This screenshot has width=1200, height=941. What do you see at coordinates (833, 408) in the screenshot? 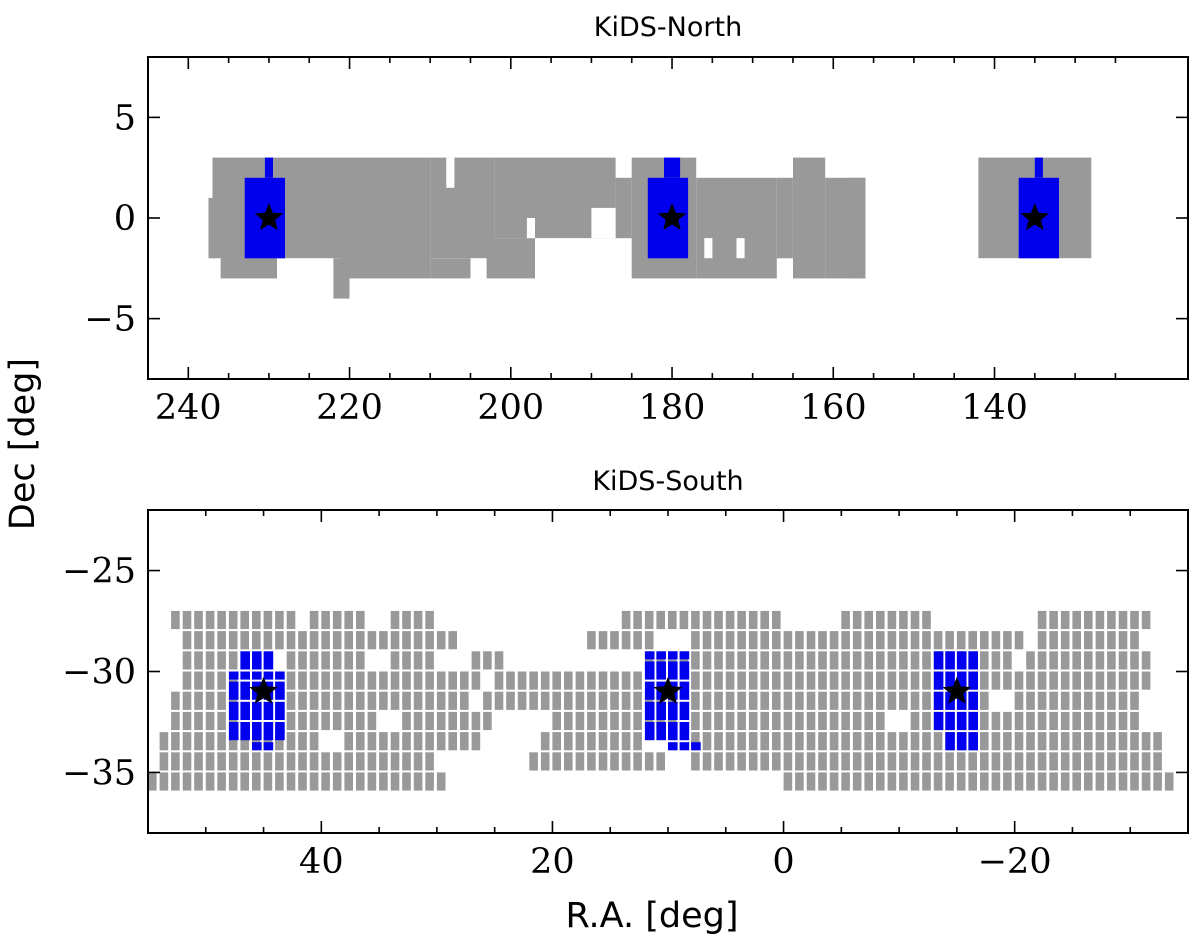
I see `x-tick-label: 160` at bounding box center [833, 408].